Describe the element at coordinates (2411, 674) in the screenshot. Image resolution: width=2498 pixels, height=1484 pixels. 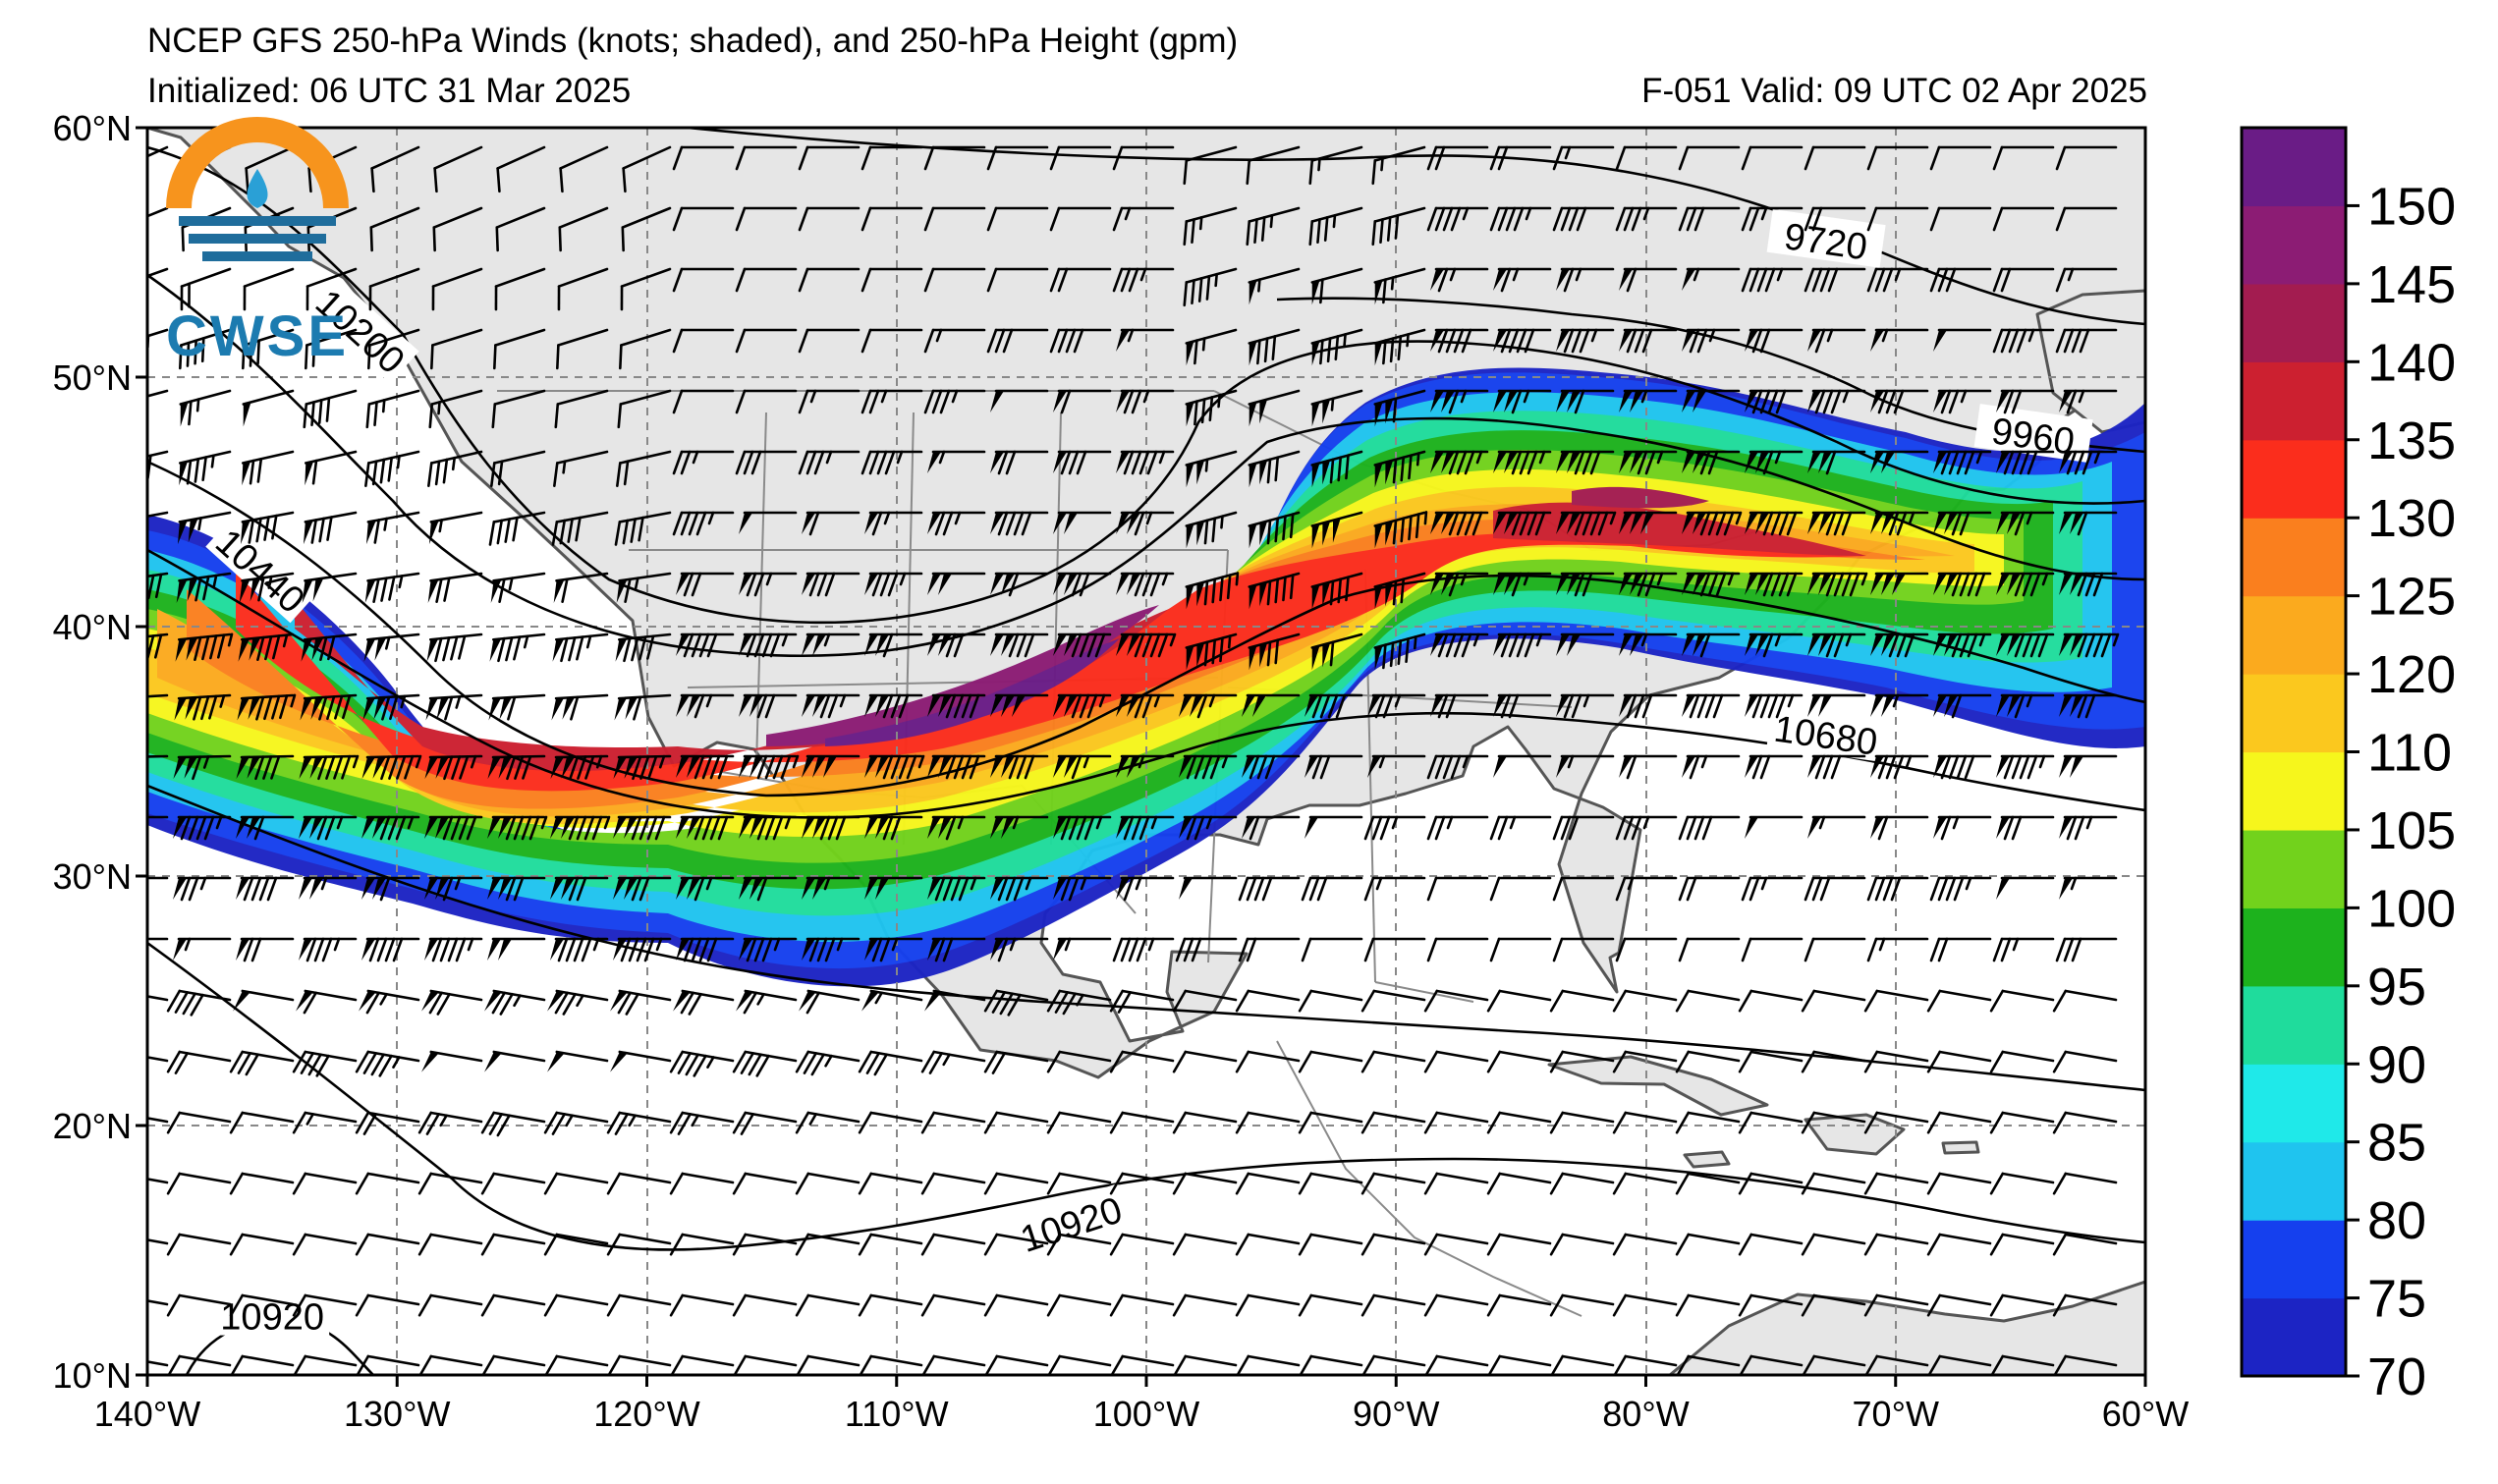
I see `colorbar-label: 120` at that location.